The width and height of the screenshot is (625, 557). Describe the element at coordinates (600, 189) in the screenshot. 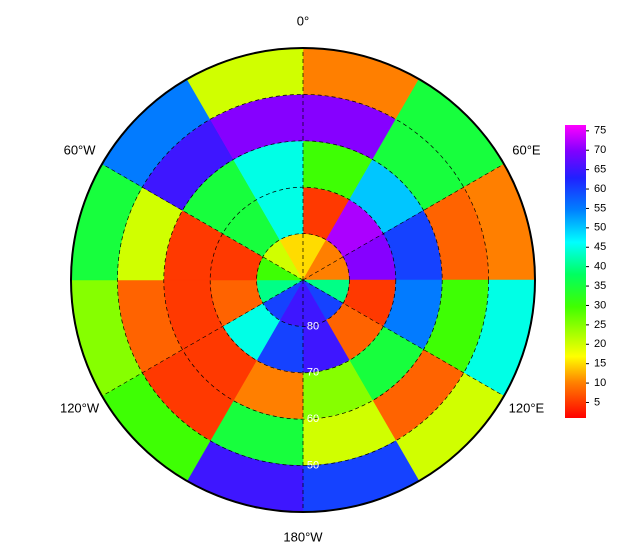

I see `colorbar-tick-label: 60` at that location.